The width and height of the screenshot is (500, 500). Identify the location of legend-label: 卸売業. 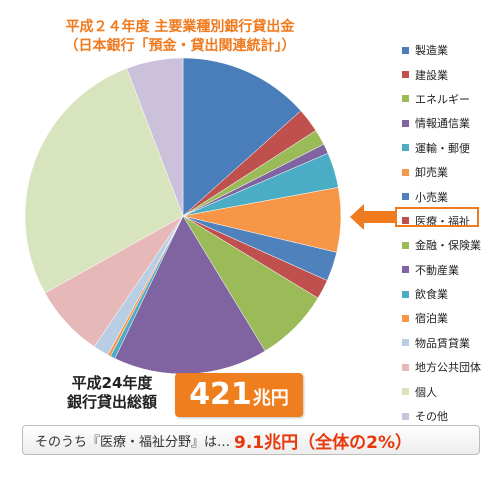
(431, 173).